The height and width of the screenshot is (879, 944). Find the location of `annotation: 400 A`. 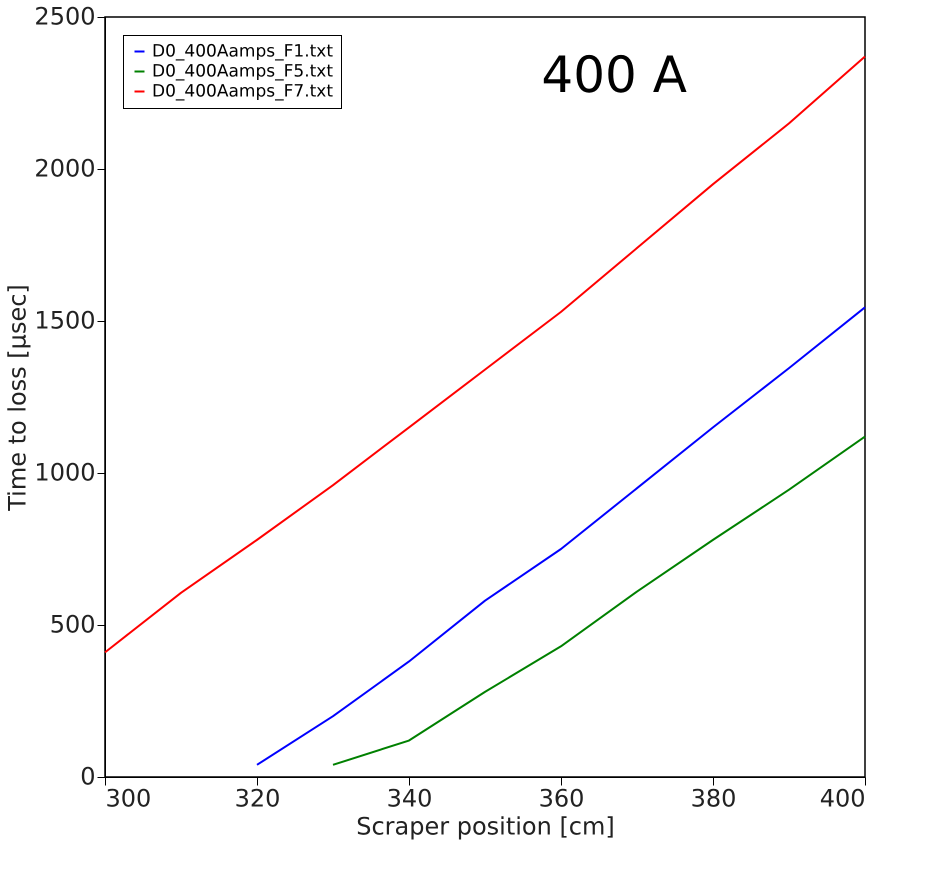

annotation: 400 A is located at coordinates (614, 75).